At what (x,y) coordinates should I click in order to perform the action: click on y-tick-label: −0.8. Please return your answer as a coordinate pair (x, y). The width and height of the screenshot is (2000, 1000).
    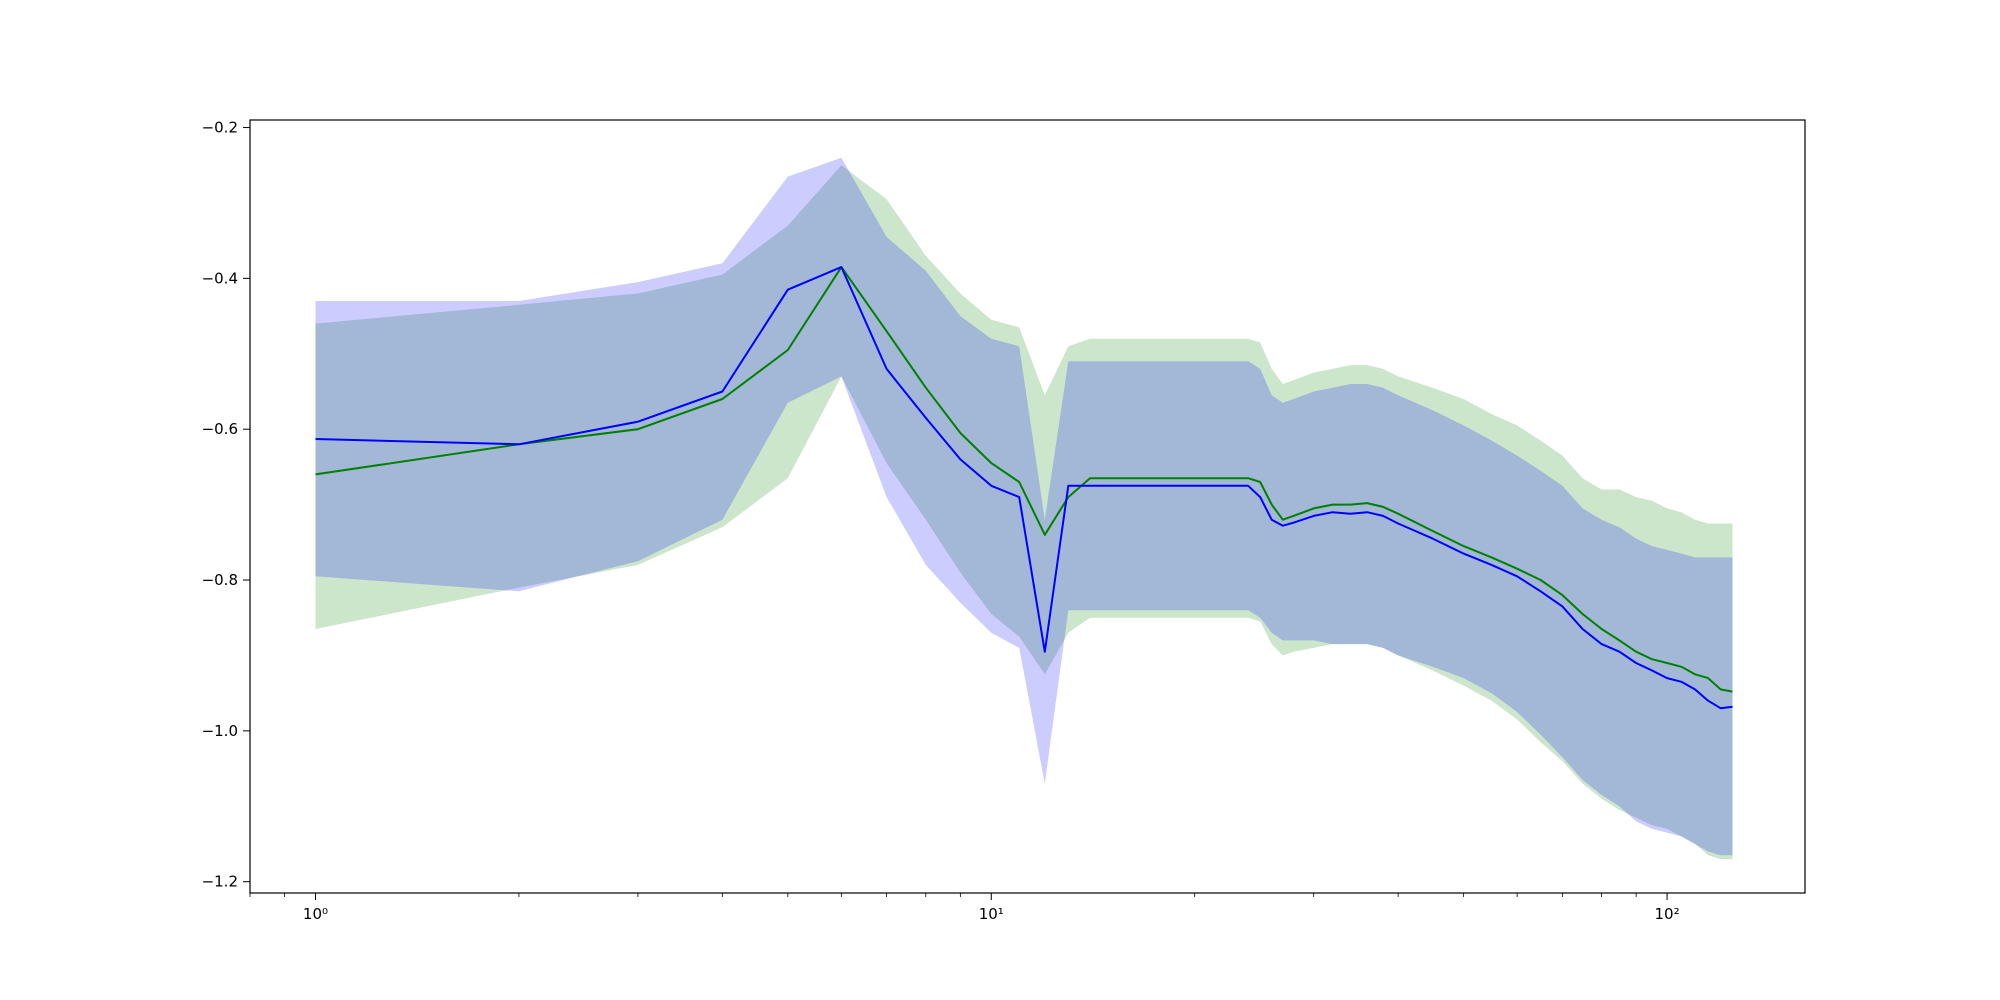
    Looking at the image, I should click on (220, 580).